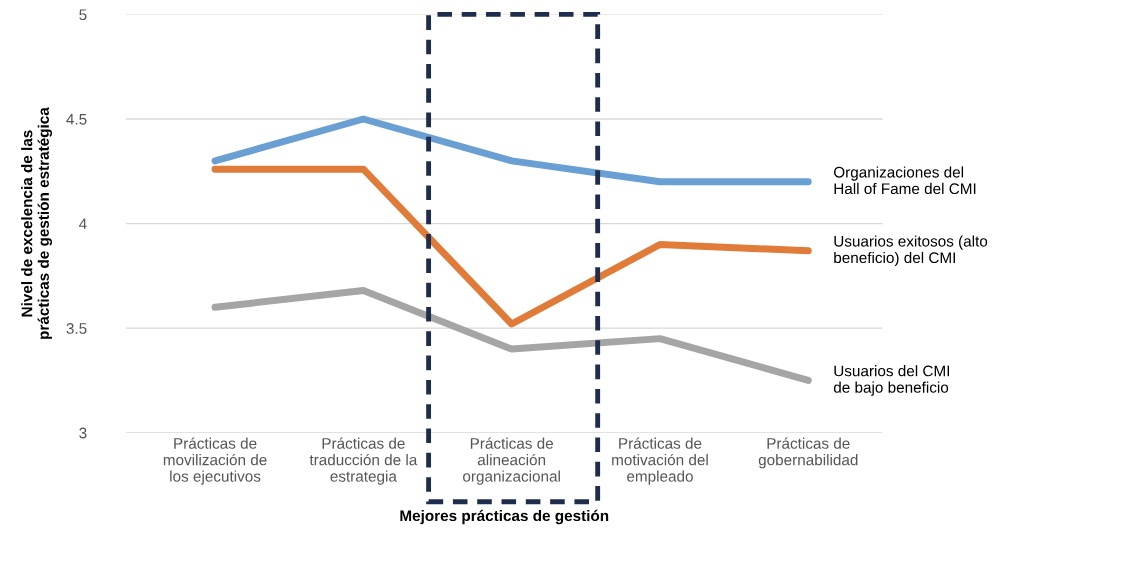  What do you see at coordinates (911, 251) in the screenshot?
I see `series-label: Usuarios exitosos (alto beneficio) del CMI` at bounding box center [911, 251].